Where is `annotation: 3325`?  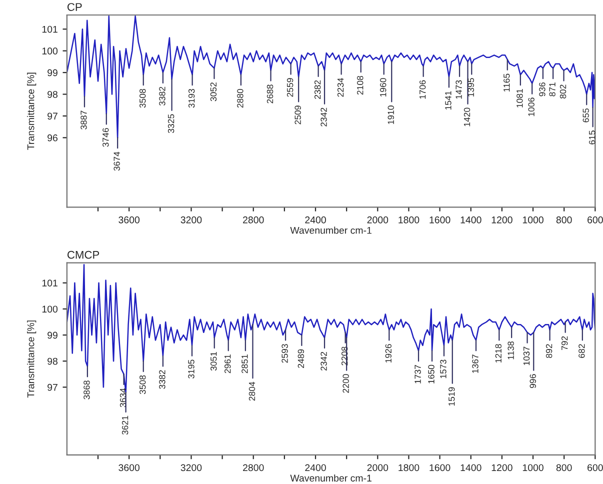
annotation: 3325 is located at coordinates (171, 124).